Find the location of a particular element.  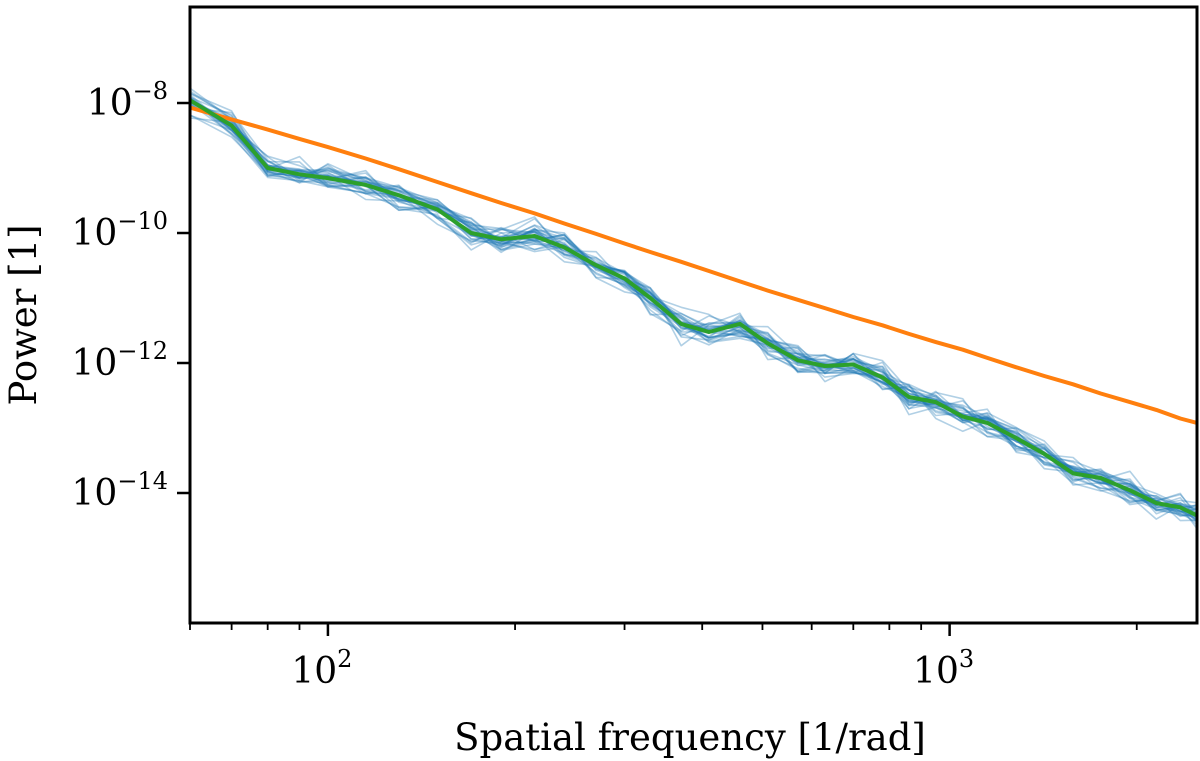

y-tick-label: 10−14 is located at coordinates (120, 490).